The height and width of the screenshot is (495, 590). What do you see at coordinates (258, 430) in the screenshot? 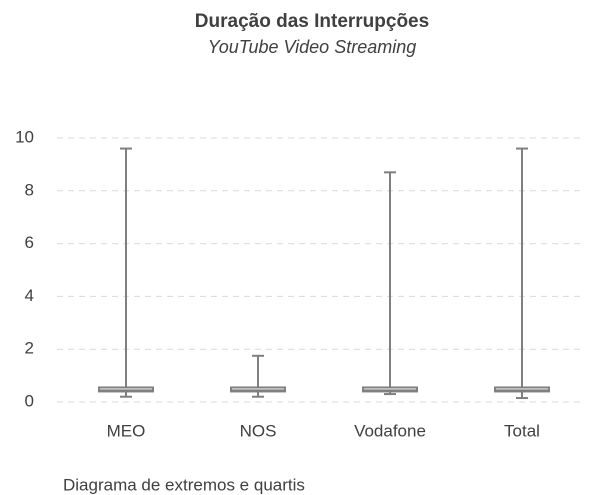
I see `x-tick-label: NOS` at bounding box center [258, 430].